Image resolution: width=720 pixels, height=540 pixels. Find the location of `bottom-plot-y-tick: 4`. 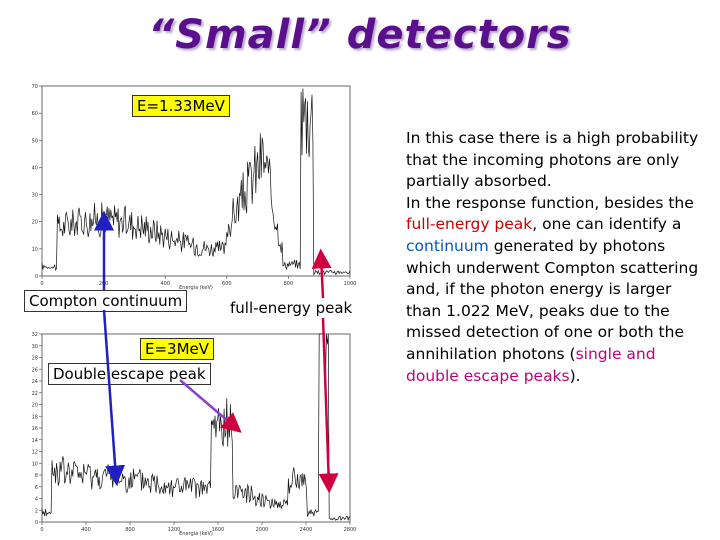

bottom-plot-y-tick: 4 is located at coordinates (36, 500).